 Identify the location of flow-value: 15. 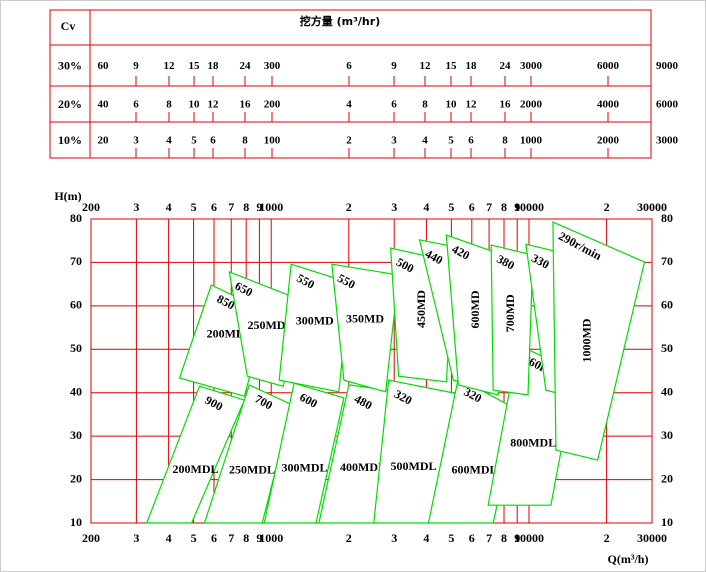
(452, 66).